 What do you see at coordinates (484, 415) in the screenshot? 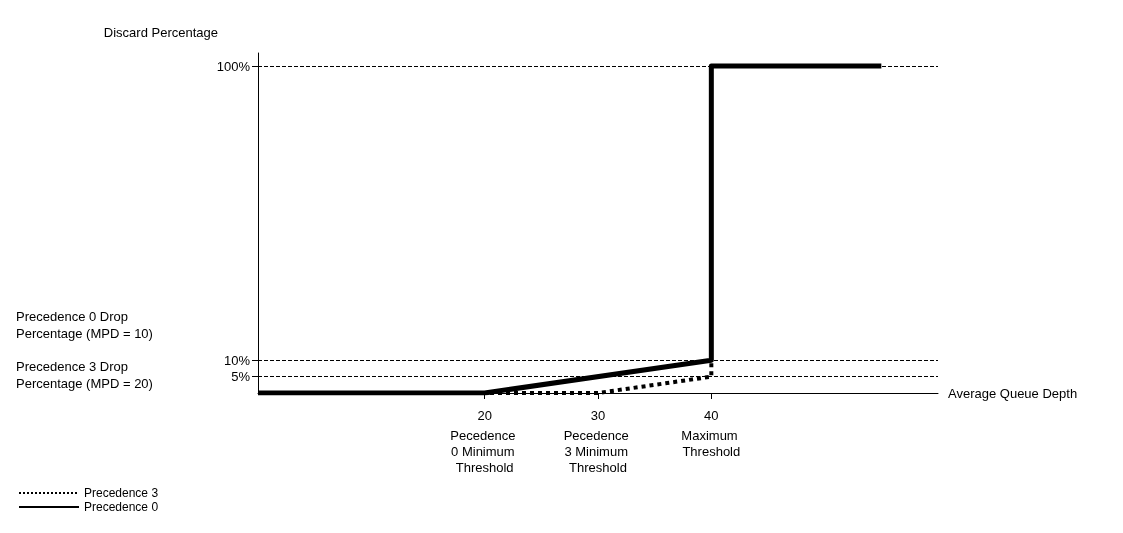
I see `x-tick-label: 20` at bounding box center [484, 415].